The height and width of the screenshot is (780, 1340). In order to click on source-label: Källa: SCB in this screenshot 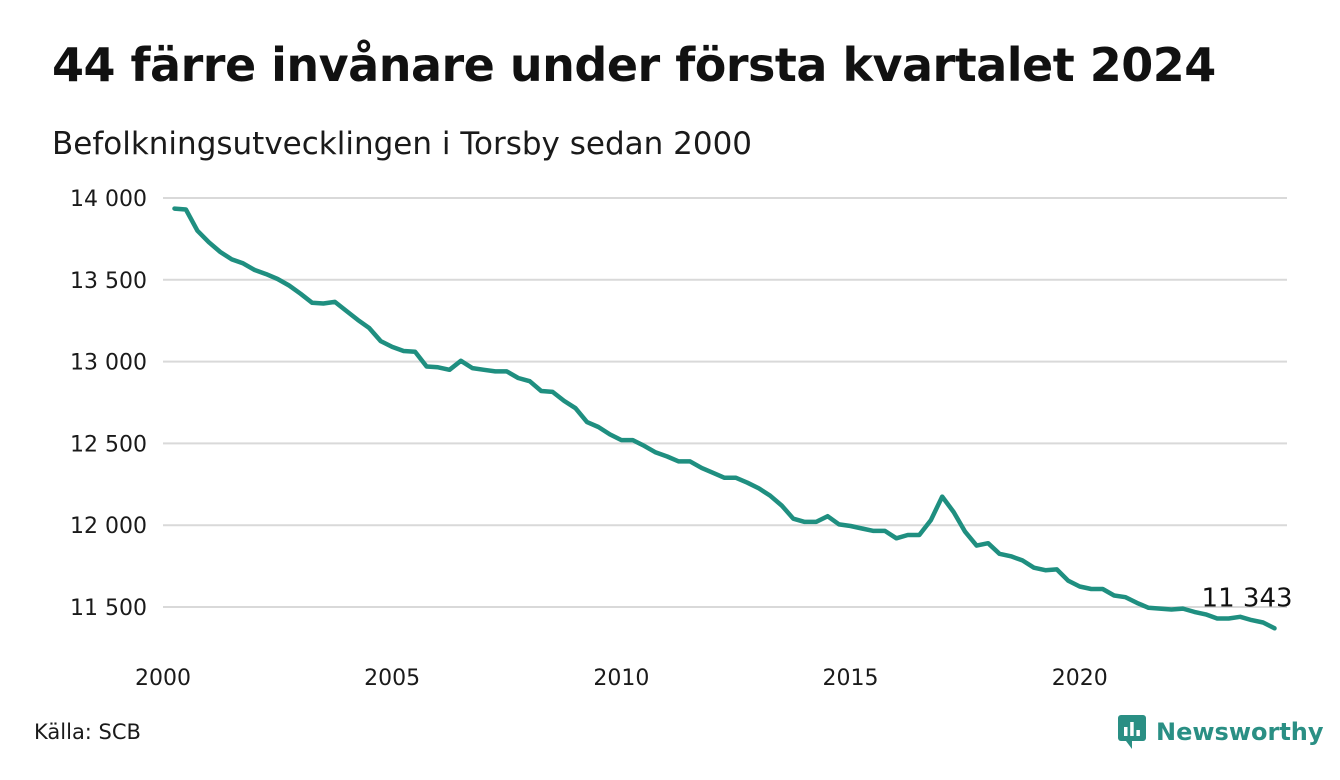, I will do `click(87, 732)`.